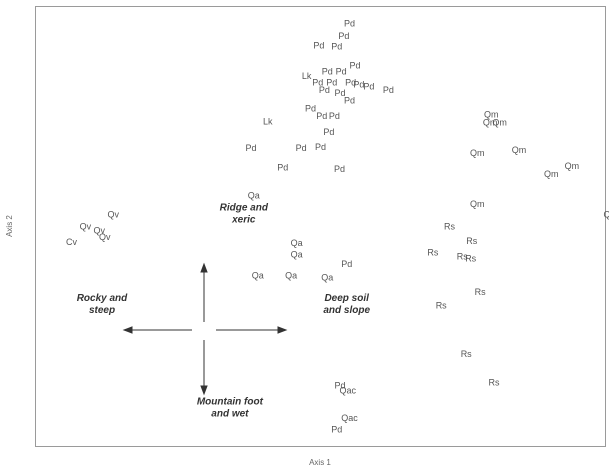  I want to click on annotation-1-line-1: steep, so click(102, 310).